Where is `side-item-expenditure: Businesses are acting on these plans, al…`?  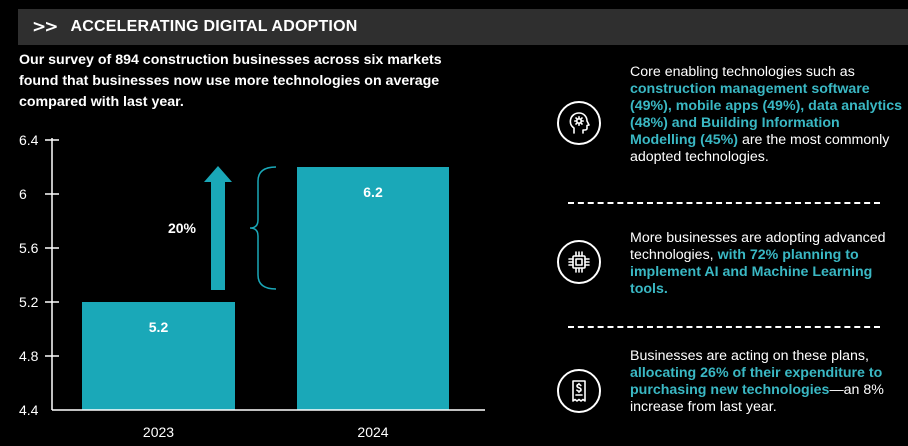 side-item-expenditure: Businesses are acting on these plans, al… is located at coordinates (766, 382).